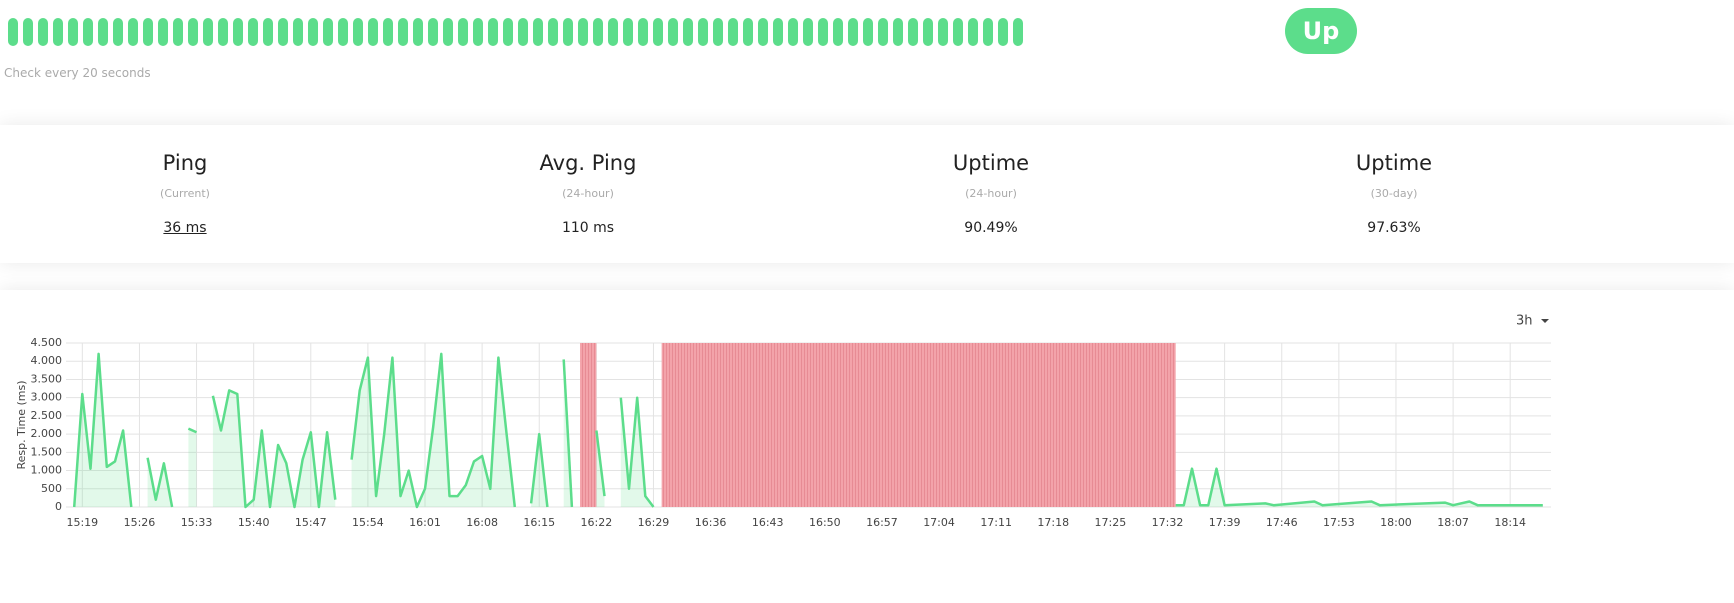  What do you see at coordinates (1453, 522) in the screenshot?
I see `x-tick-label: 18:07` at bounding box center [1453, 522].